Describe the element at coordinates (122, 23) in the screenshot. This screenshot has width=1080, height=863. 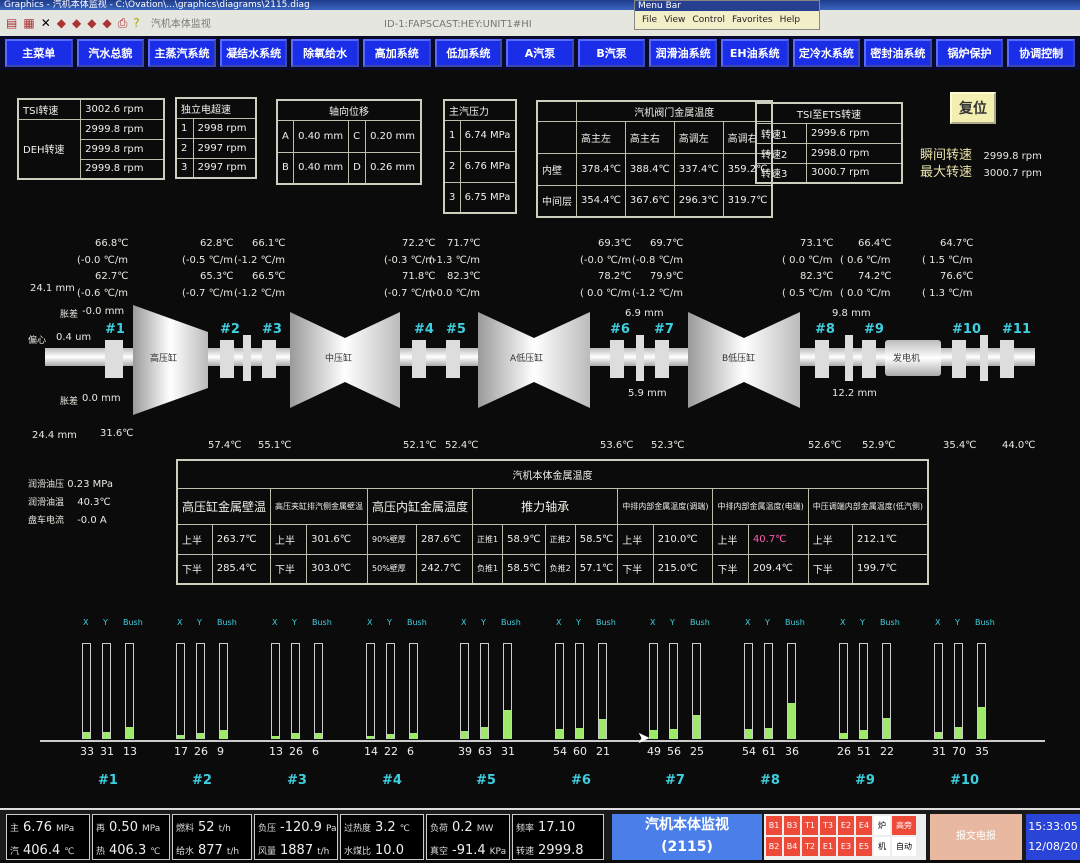
I see `print-icon: ⎙` at that location.